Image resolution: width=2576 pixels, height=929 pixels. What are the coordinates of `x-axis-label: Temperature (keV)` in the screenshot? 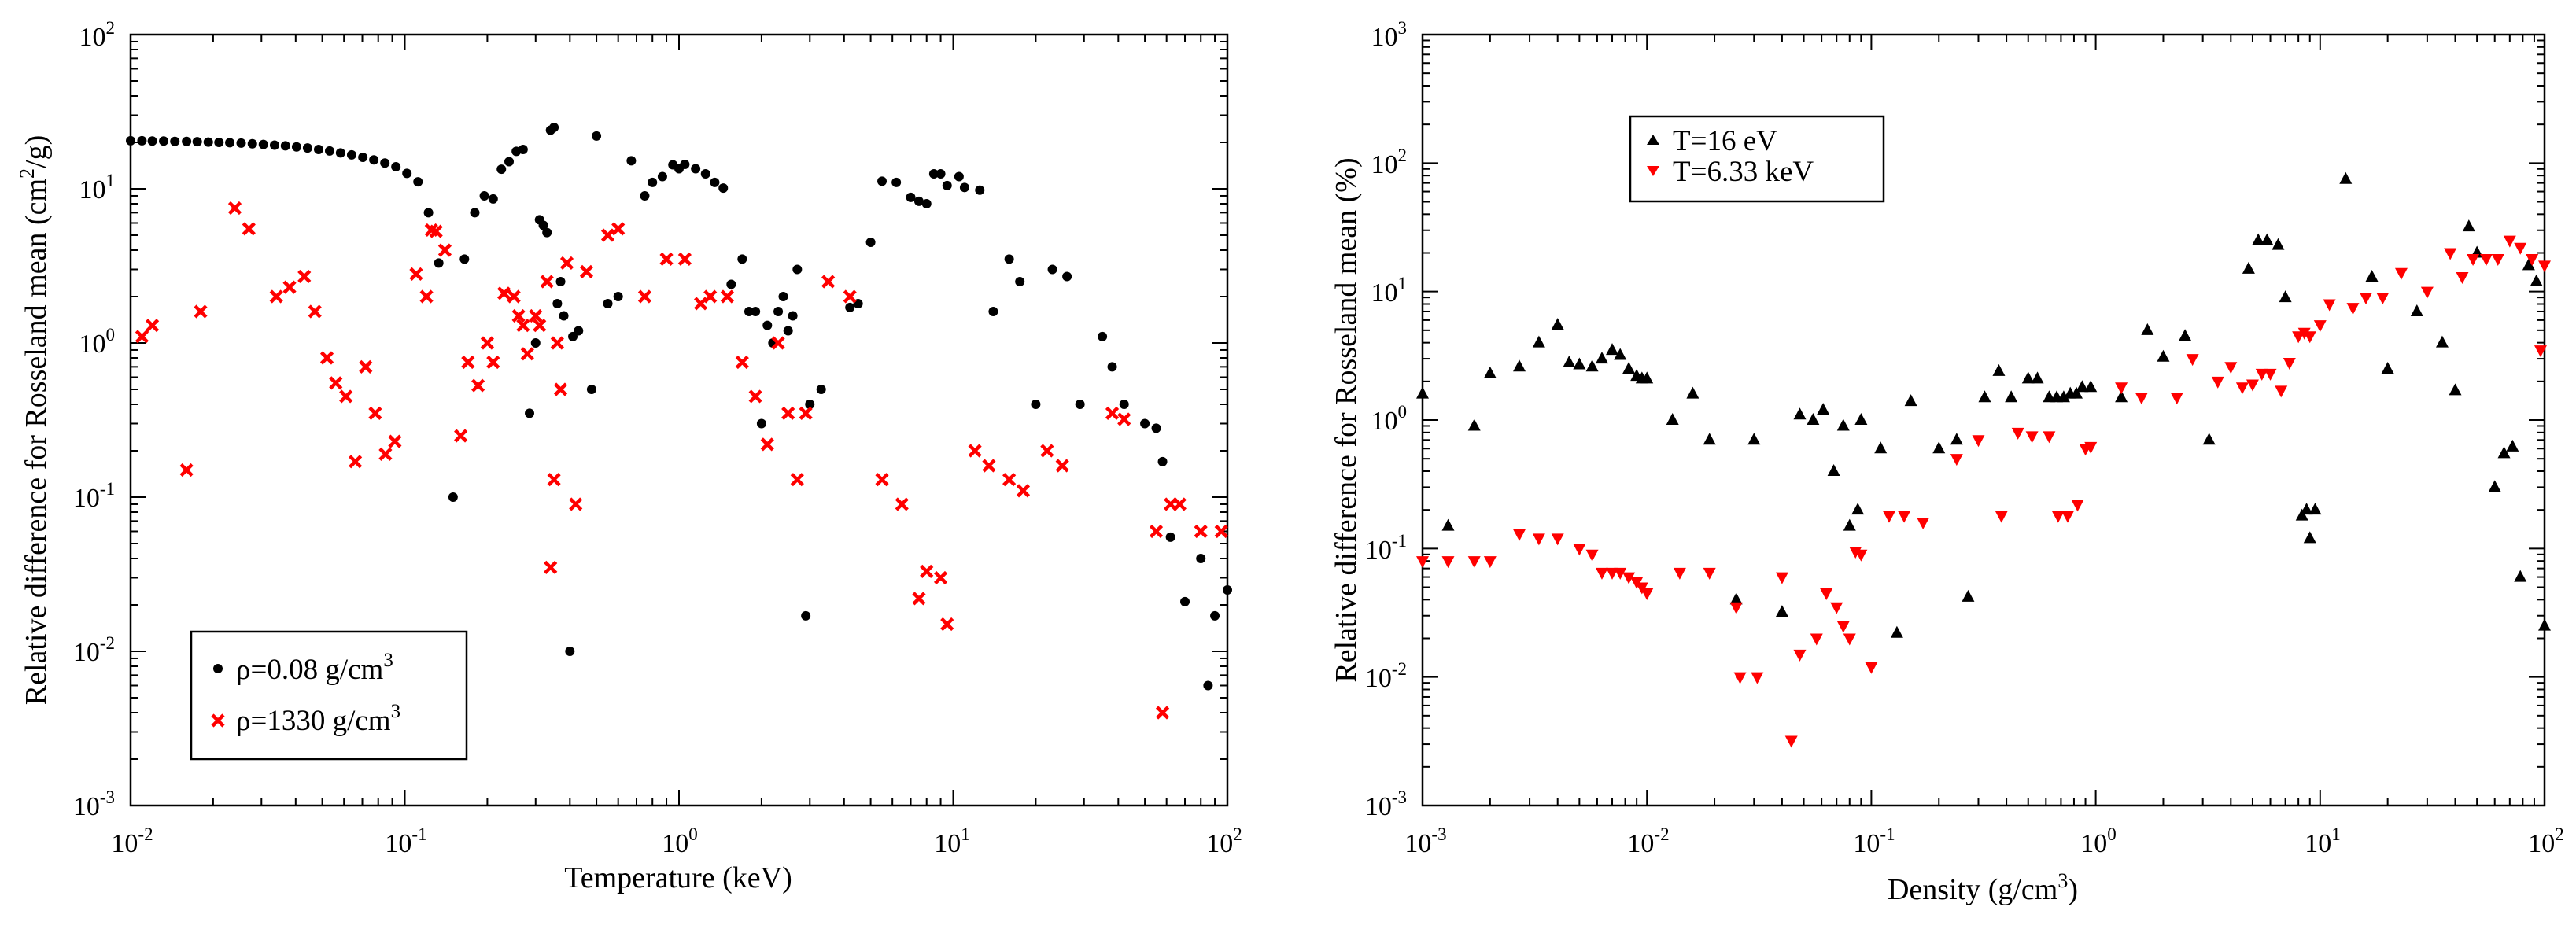 It's located at (678, 877).